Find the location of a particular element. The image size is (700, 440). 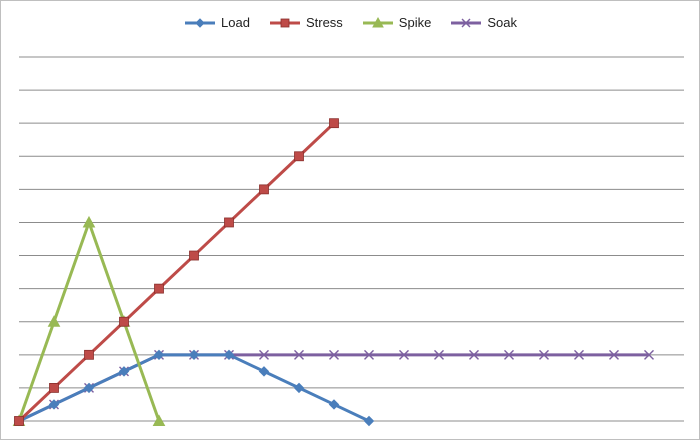

legend-label: Soak is located at coordinates (502, 22).